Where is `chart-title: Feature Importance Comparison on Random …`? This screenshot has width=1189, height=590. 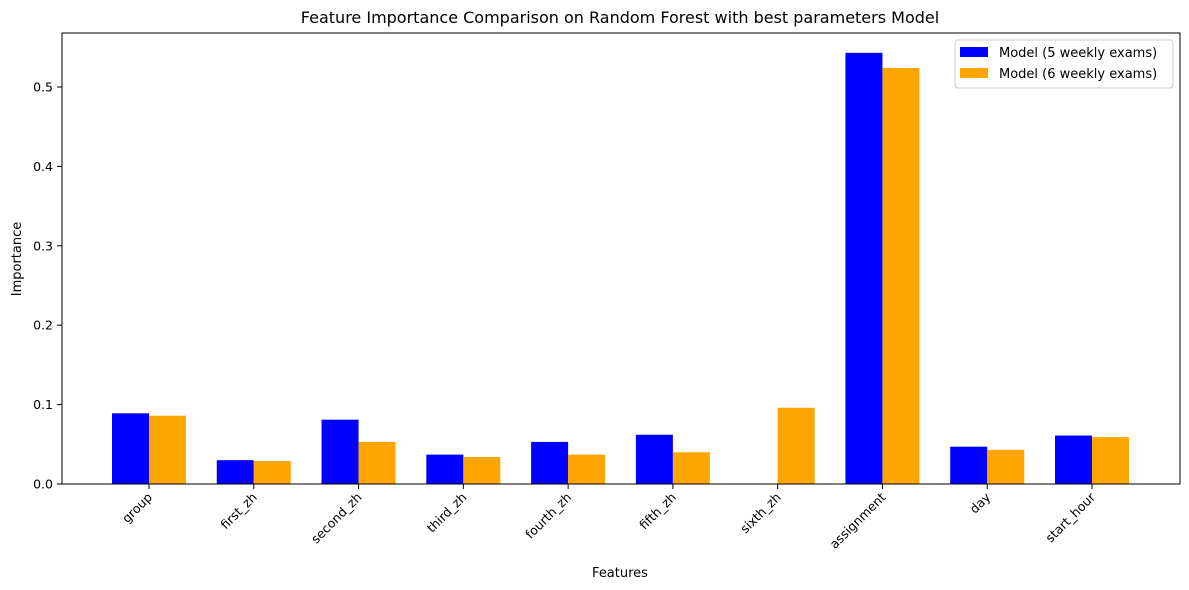 chart-title: Feature Importance Comparison on Random … is located at coordinates (620, 17).